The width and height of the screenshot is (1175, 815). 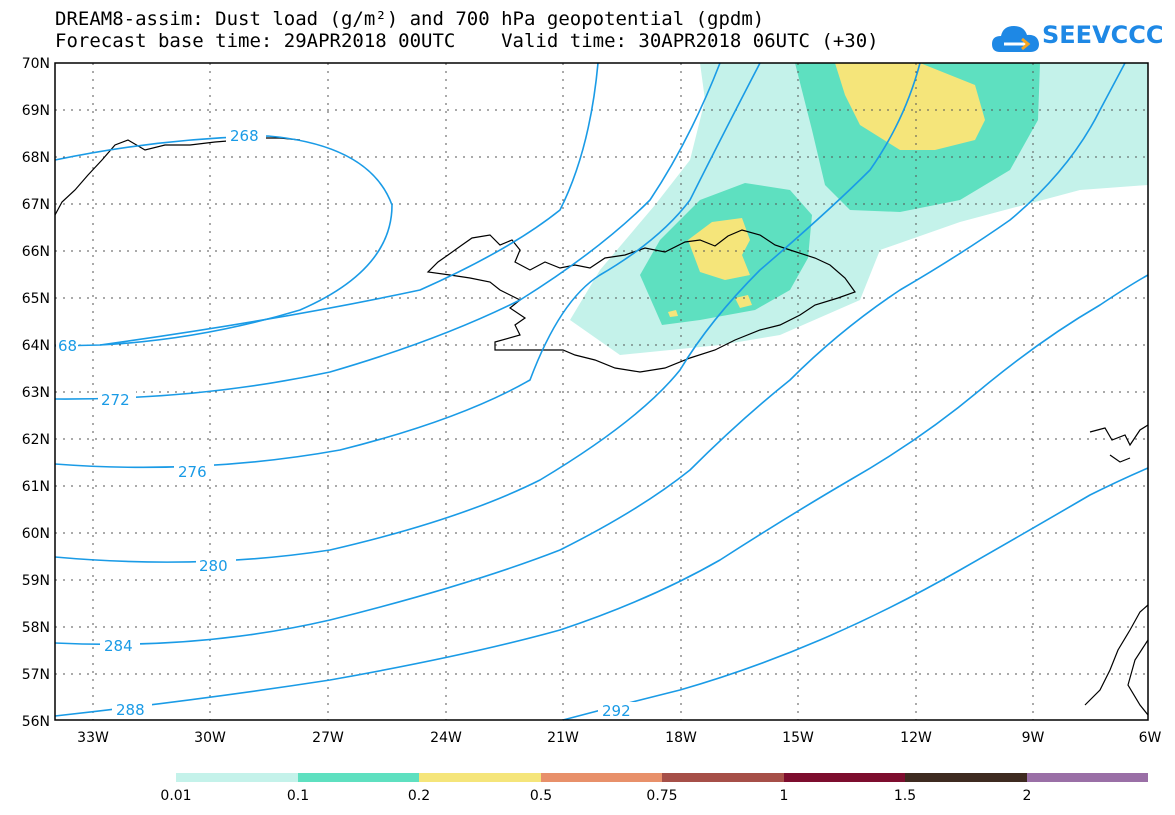 What do you see at coordinates (1033, 738) in the screenshot?
I see `lon-label: 9W` at bounding box center [1033, 738].